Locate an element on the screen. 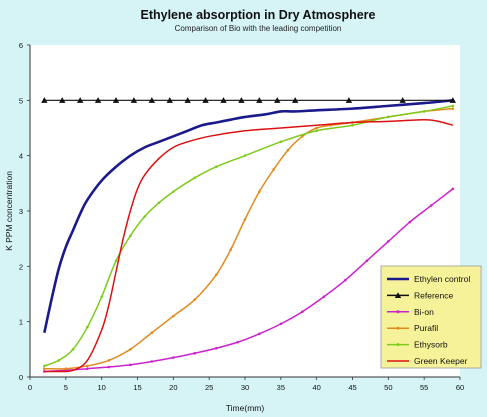 The width and height of the screenshot is (487, 417). y-tick-label: 6 is located at coordinates (21, 45).